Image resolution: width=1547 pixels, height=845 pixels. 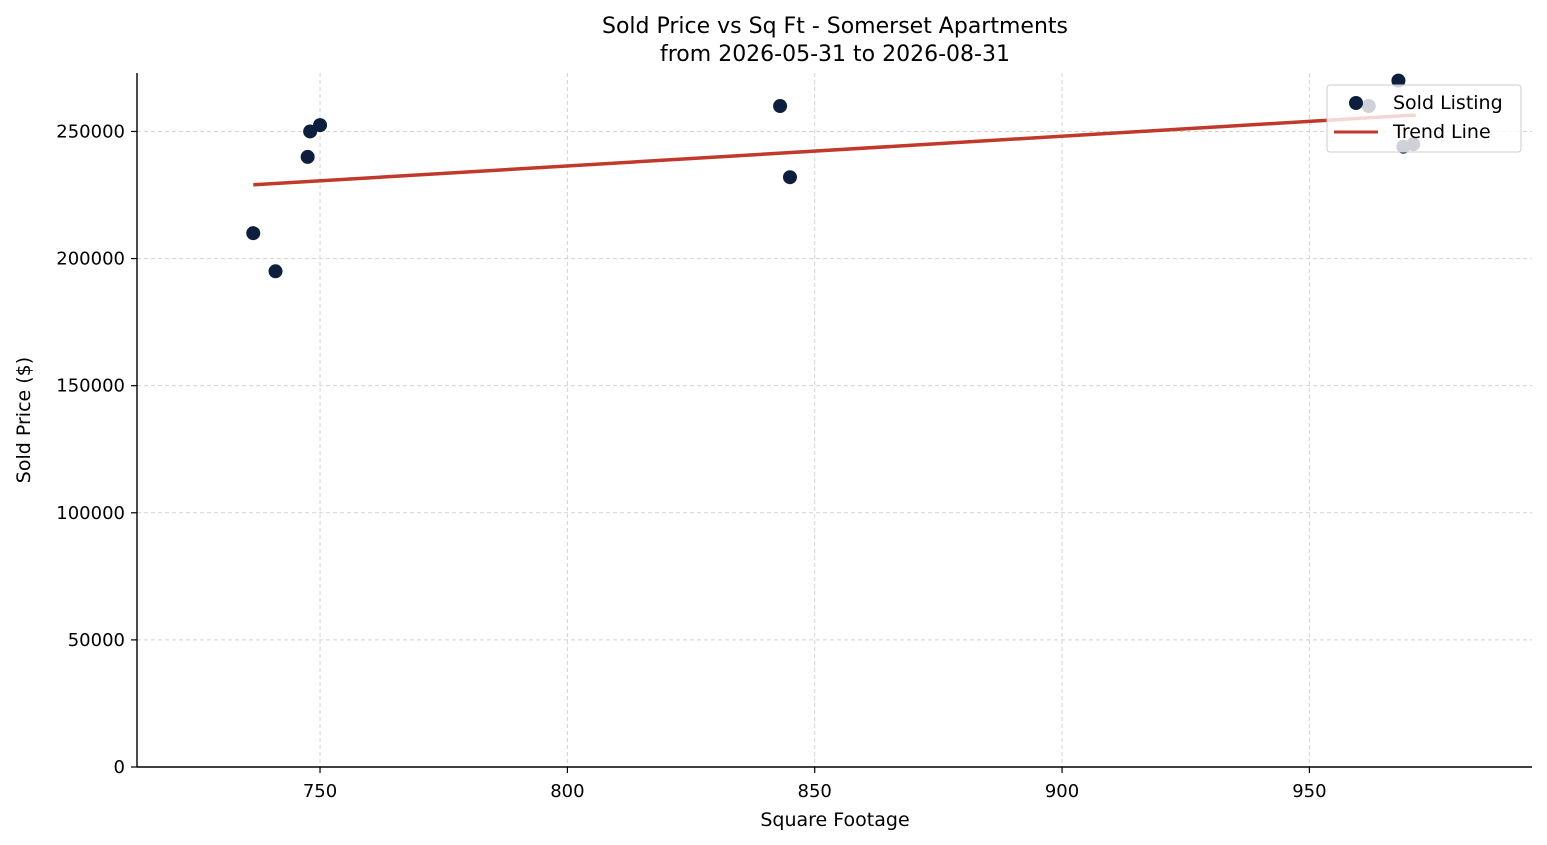 I want to click on x-axis-ticks: 750 800 850 900 950, so click(x=815, y=784).